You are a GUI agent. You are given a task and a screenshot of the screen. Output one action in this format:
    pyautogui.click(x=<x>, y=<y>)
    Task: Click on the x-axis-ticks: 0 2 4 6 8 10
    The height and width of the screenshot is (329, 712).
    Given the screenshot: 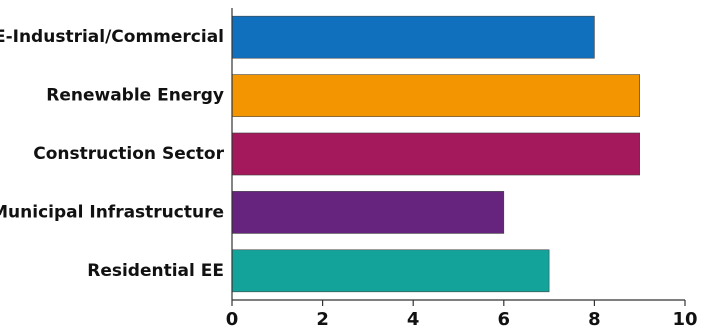 What is the action you would take?
    pyautogui.click(x=462, y=314)
    